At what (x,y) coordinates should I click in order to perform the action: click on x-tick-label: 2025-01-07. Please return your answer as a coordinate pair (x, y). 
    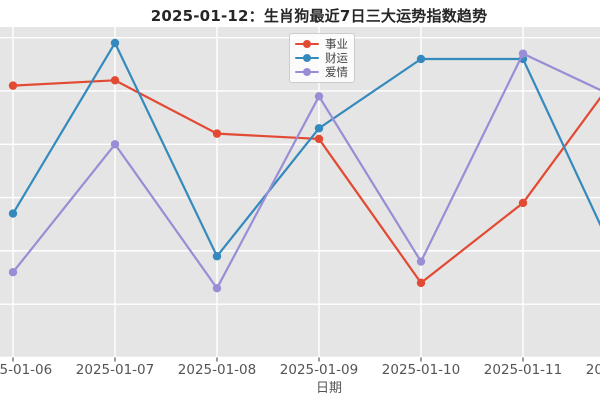
    Looking at the image, I should click on (115, 370).